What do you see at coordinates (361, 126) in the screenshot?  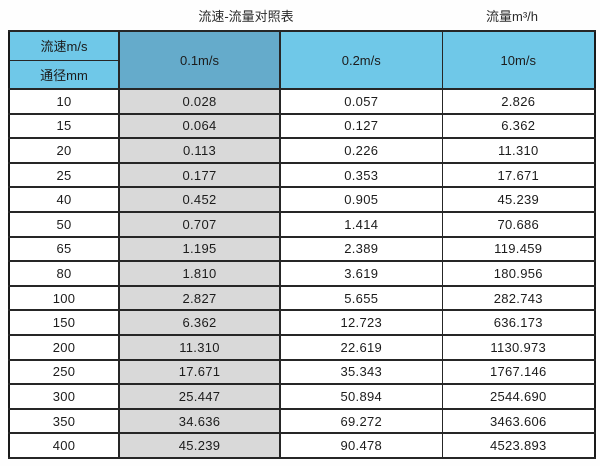 I see `flow-value-cell-0-2ms: 0.127` at bounding box center [361, 126].